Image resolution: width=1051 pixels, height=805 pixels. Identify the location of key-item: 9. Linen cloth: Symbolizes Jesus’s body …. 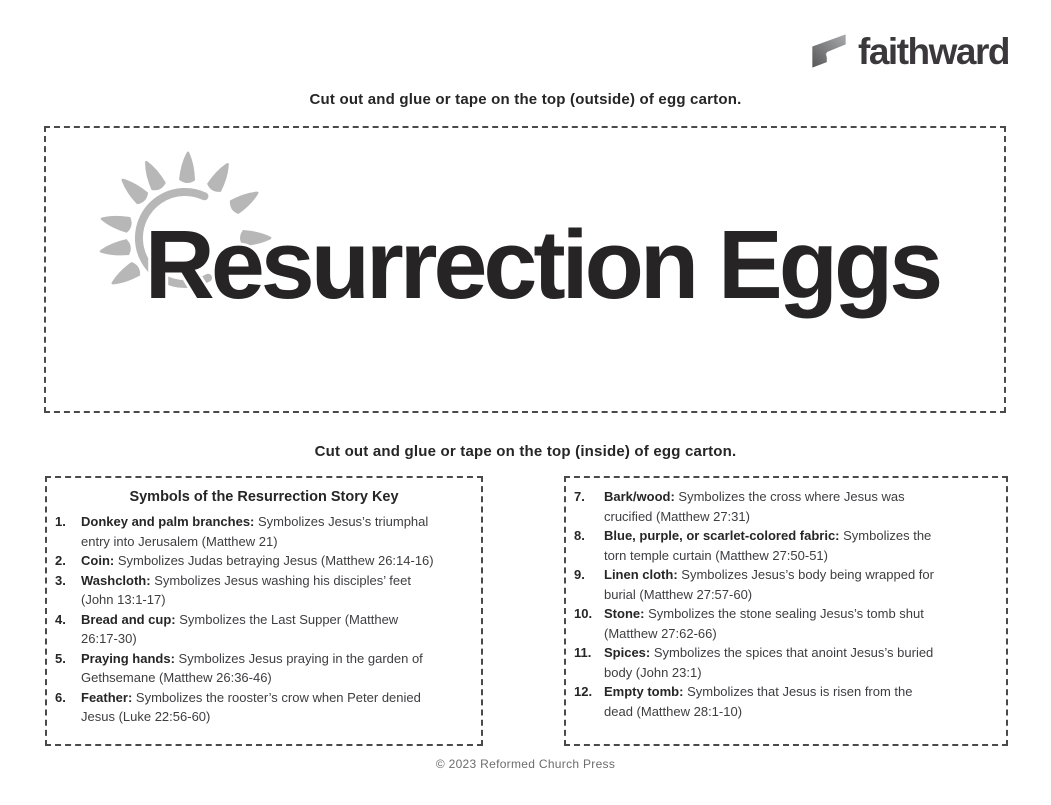
(786, 584).